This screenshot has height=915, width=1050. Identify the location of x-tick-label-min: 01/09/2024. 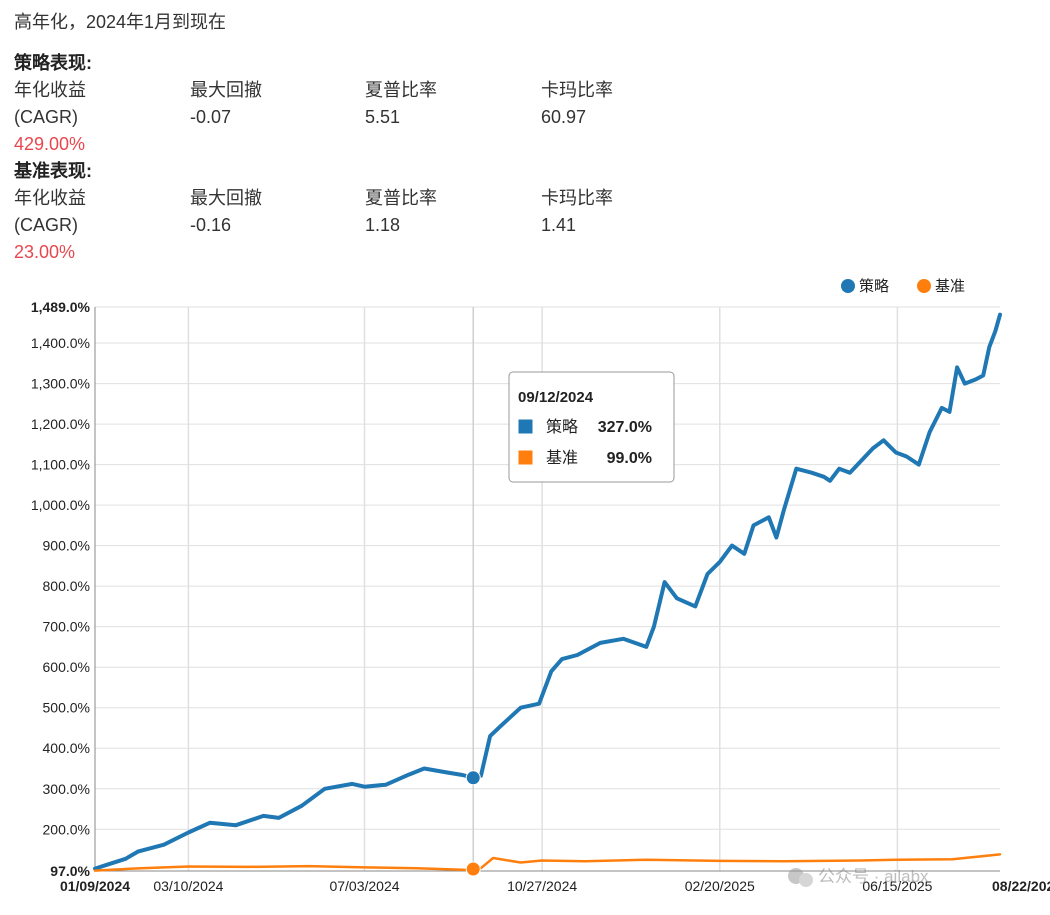
(95, 886).